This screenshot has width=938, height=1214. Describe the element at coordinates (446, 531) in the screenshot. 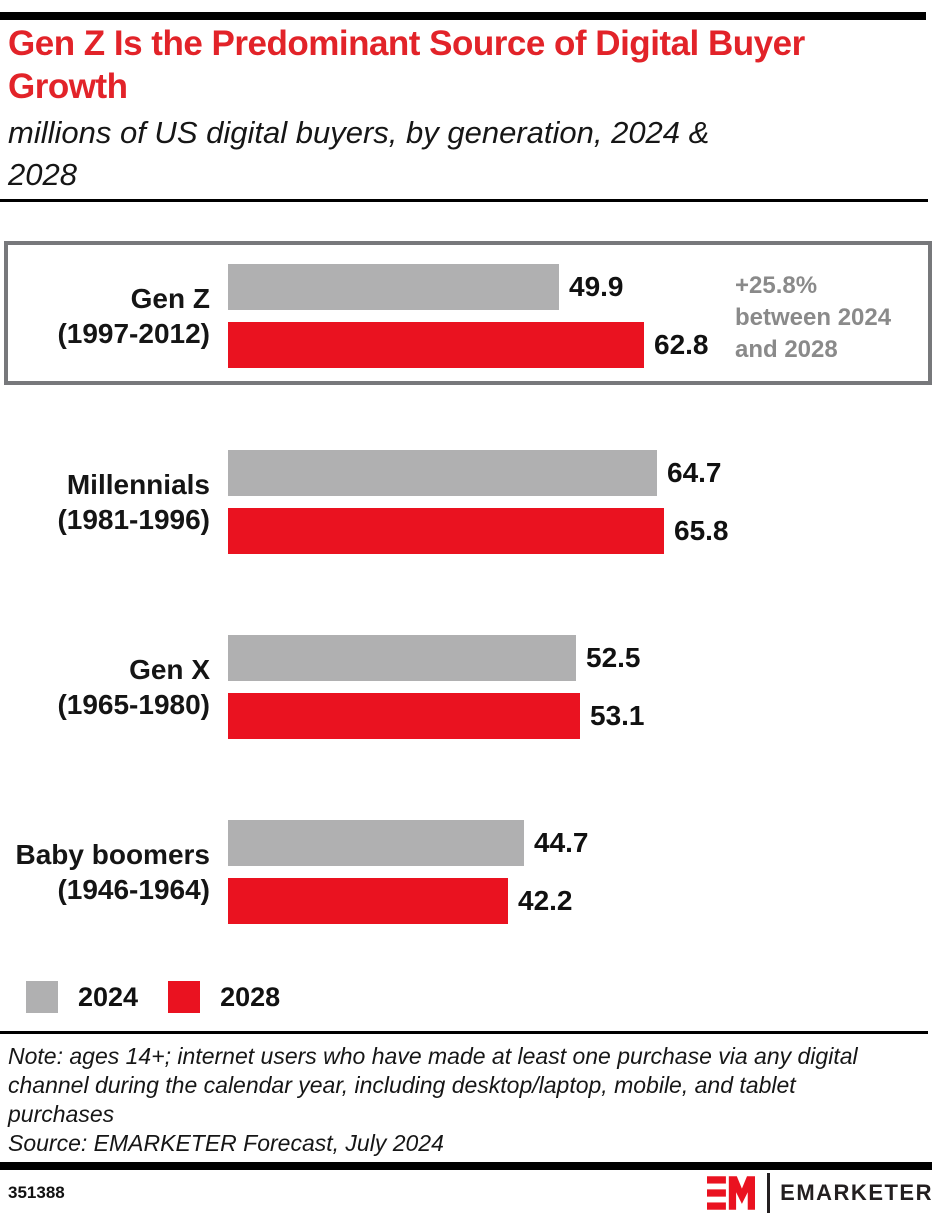

I see `bar-2028-millennials` at that location.